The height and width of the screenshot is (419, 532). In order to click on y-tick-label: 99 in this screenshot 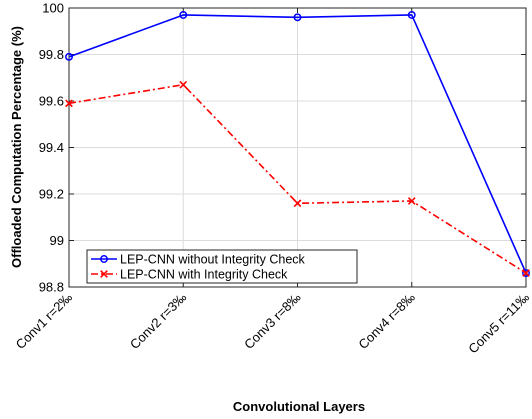, I will do `click(57, 240)`.